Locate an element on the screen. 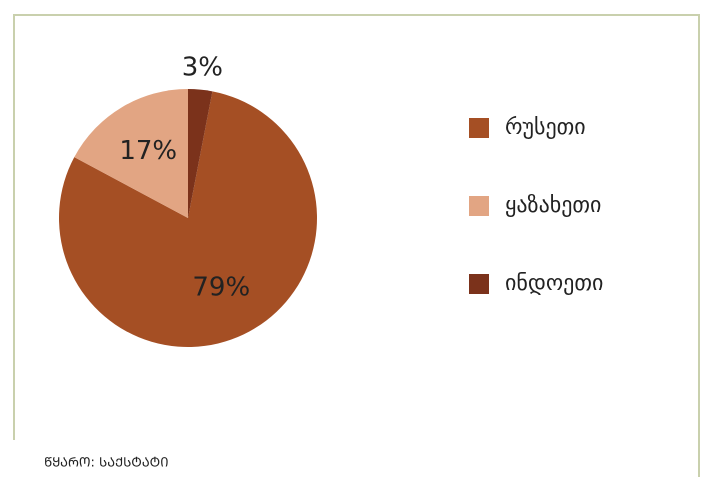 The height and width of the screenshot is (481, 716). legend-label: ინდოეთი is located at coordinates (554, 283).